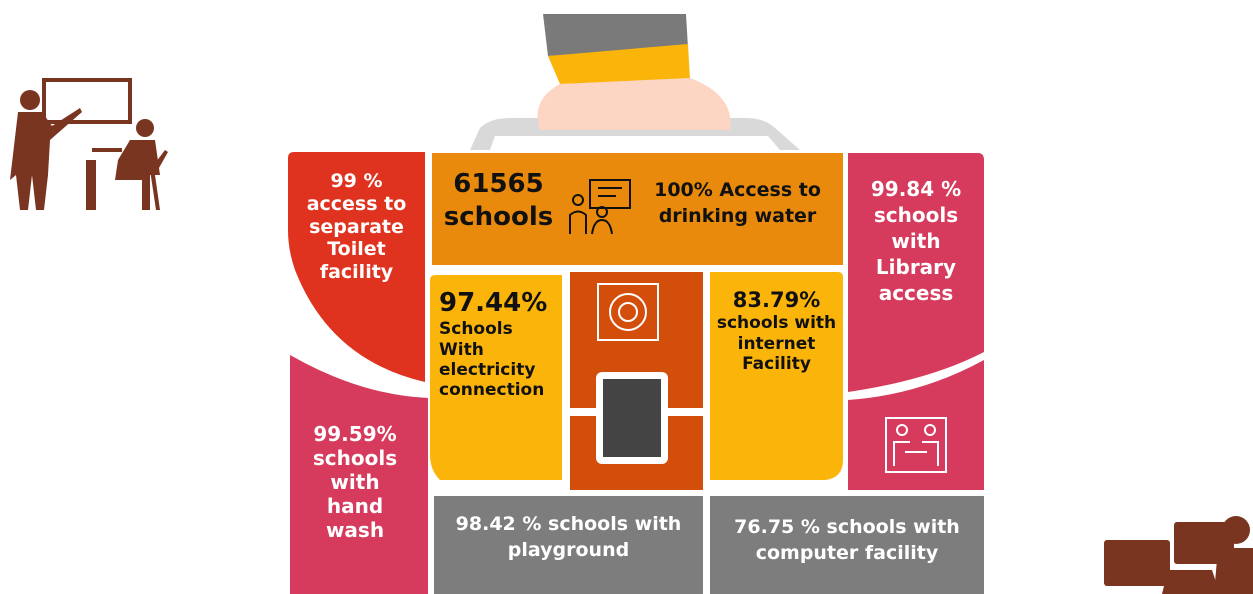 Image resolution: width=1253 pixels, height=594 pixels. What do you see at coordinates (493, 303) in the screenshot?
I see `text-line: 97.44%` at bounding box center [493, 303].